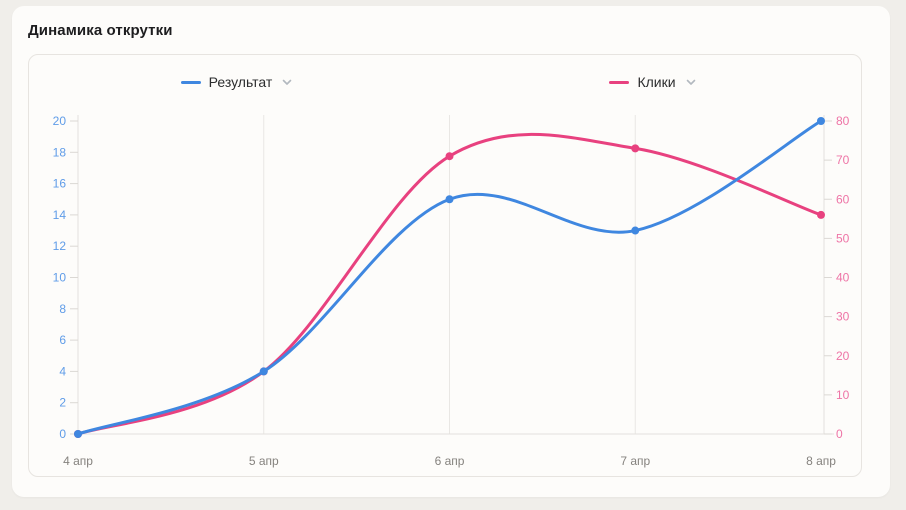 This screenshot has width=906, height=510. Describe the element at coordinates (60, 278) in the screenshot. I see `left-axis-label: 10` at that location.